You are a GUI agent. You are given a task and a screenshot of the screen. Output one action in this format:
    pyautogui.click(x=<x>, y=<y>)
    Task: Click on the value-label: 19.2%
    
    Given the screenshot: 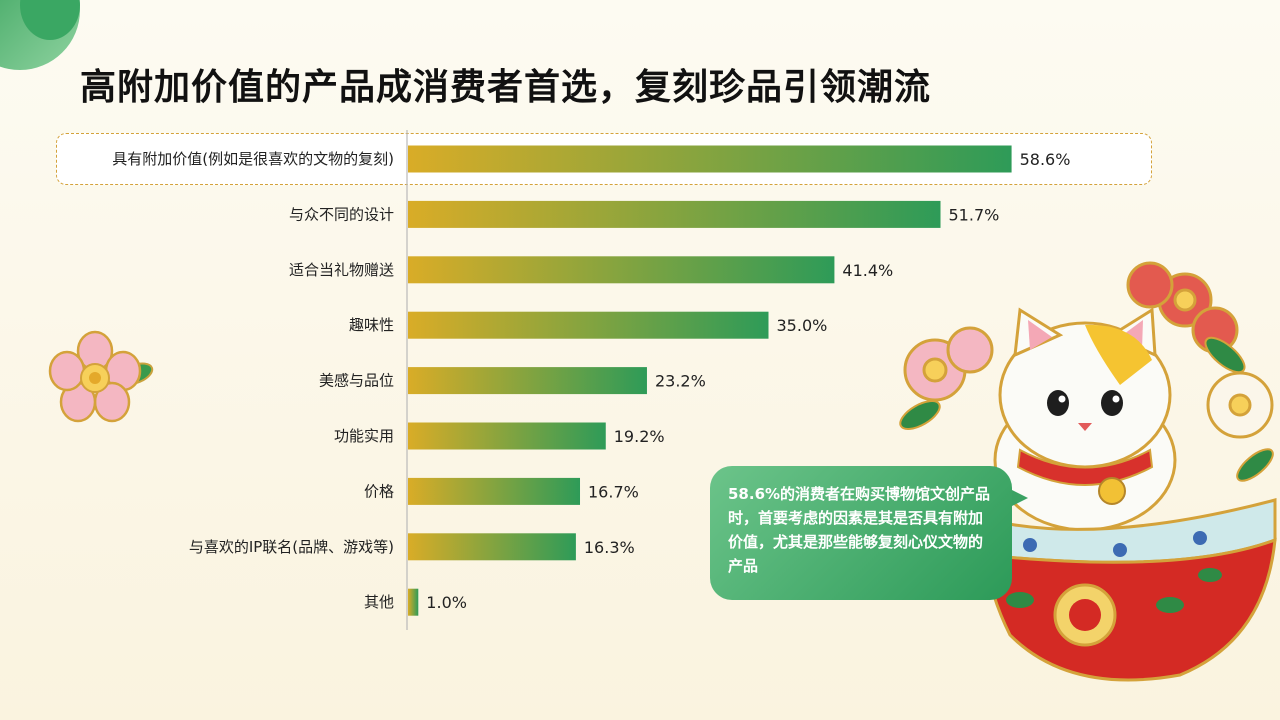 What is the action you would take?
    pyautogui.click(x=639, y=436)
    